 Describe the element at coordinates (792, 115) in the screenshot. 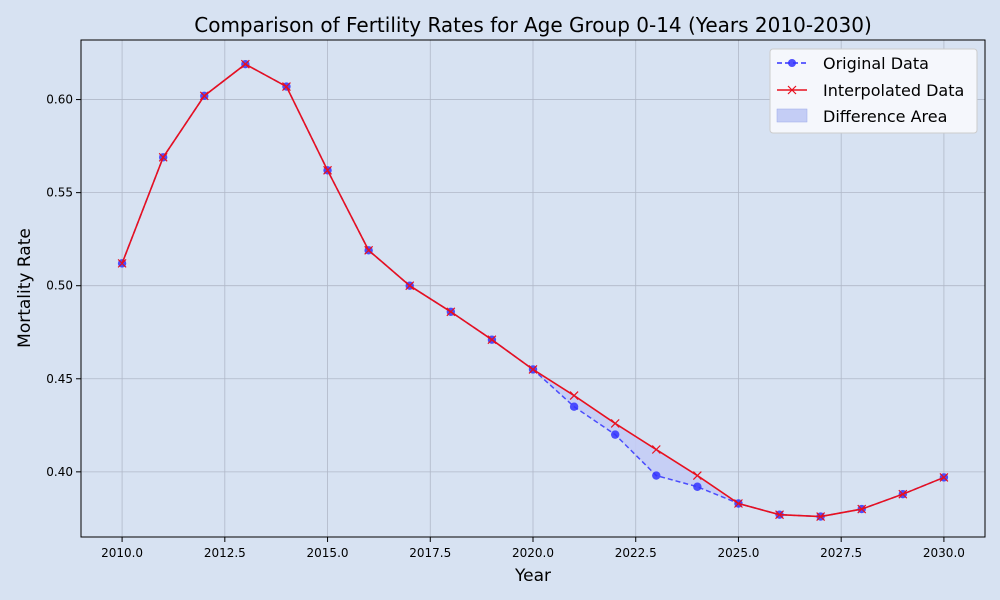

I see `legend-difference-swatch` at that location.